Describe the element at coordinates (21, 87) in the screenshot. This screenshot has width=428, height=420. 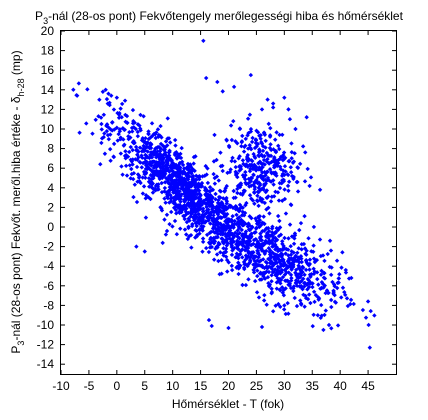
I see `y-axis-label-sub2: h-28` at that location.